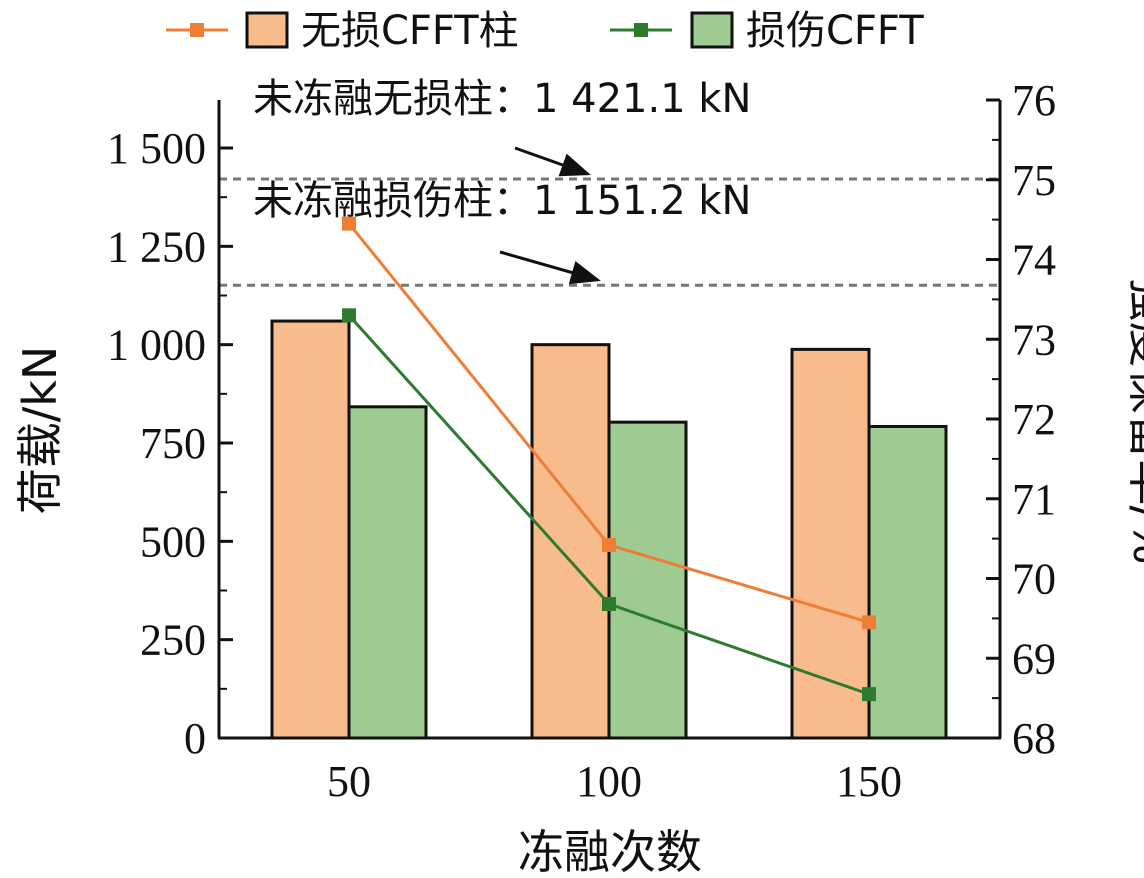 The width and height of the screenshot is (1144, 878). What do you see at coordinates (156, 246) in the screenshot?
I see `y-tick-label-1250: 1 250` at bounding box center [156, 246].